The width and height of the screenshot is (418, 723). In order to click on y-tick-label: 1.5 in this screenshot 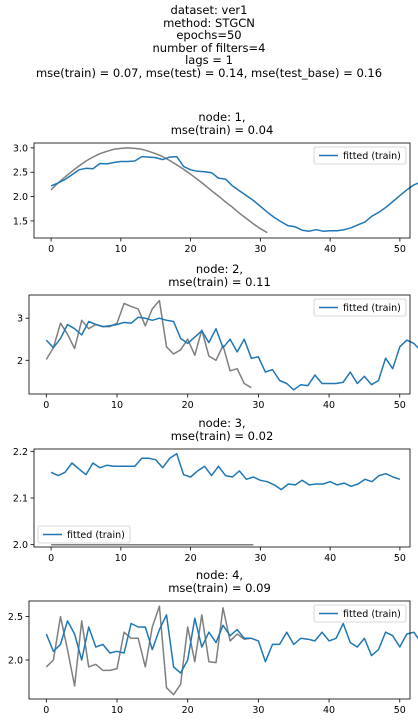, I will do `click(20, 221)`.